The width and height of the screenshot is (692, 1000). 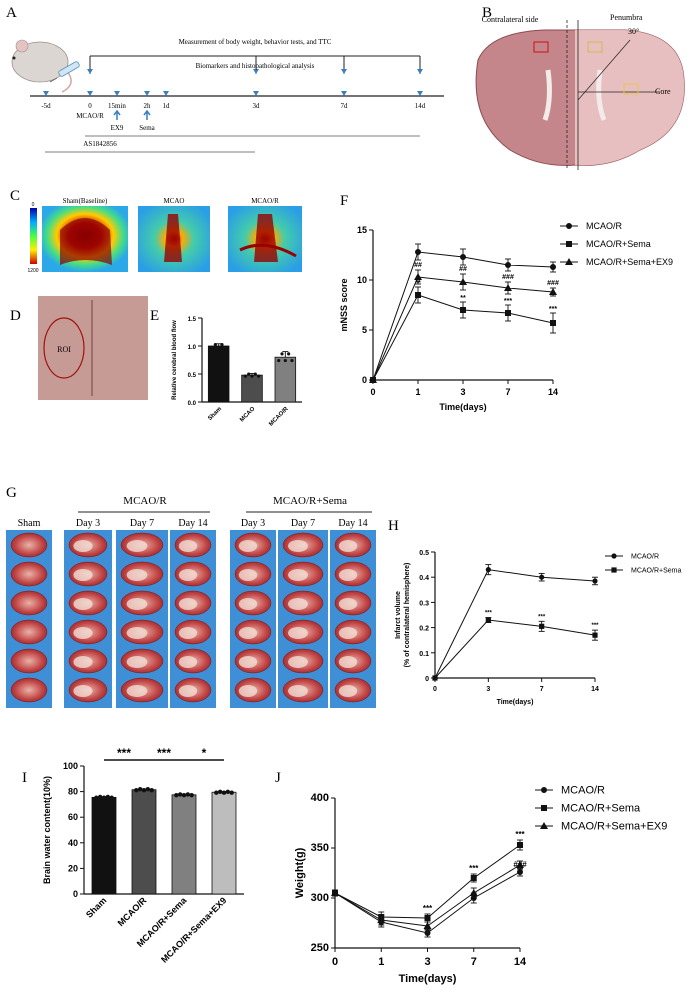 I want to click on ttc-slice, so click(x=29, y=603).